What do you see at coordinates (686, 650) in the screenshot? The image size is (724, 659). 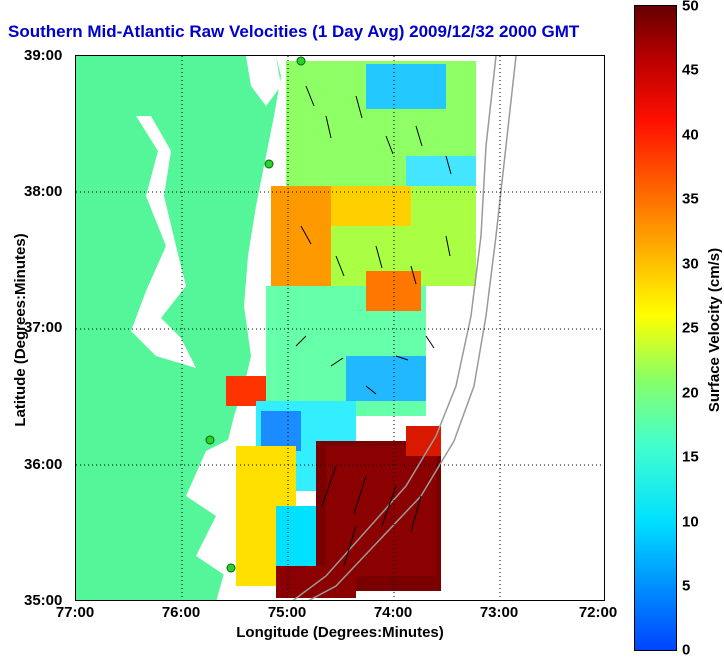 I see `colorbar-tick: 0` at bounding box center [686, 650].